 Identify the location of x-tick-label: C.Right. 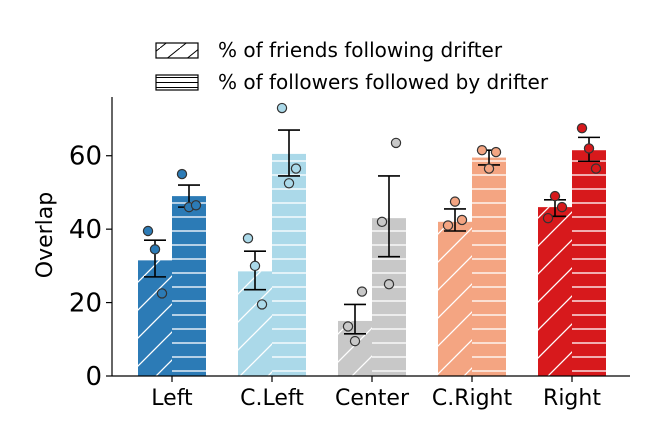
(472, 398).